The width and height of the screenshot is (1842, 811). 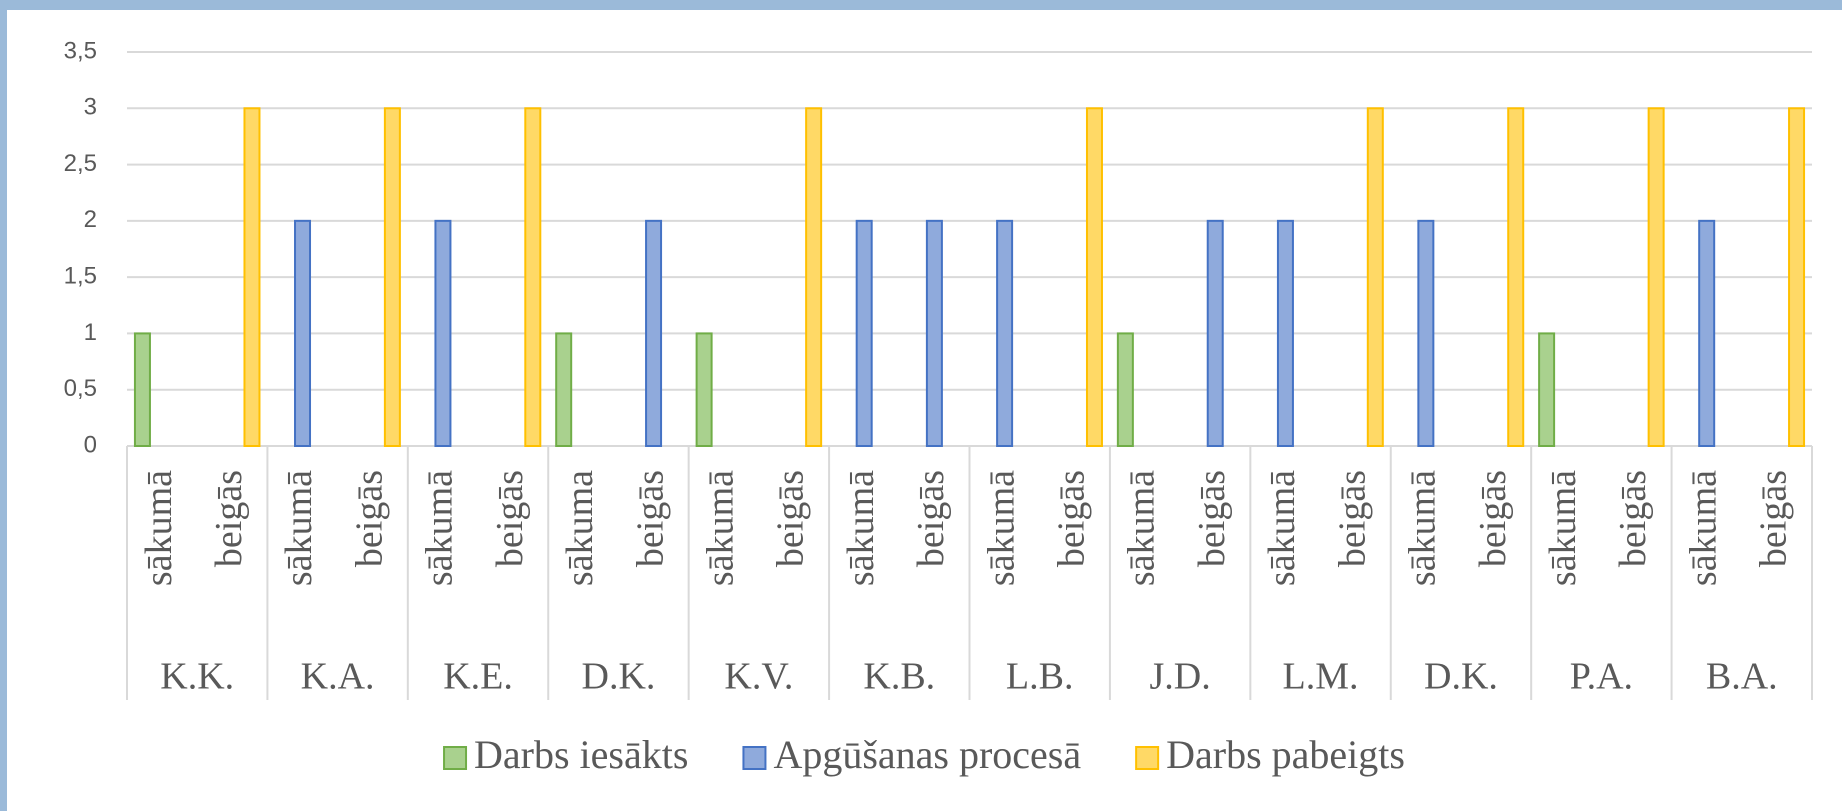 I want to click on group-label: L.B., so click(x=1040, y=677).